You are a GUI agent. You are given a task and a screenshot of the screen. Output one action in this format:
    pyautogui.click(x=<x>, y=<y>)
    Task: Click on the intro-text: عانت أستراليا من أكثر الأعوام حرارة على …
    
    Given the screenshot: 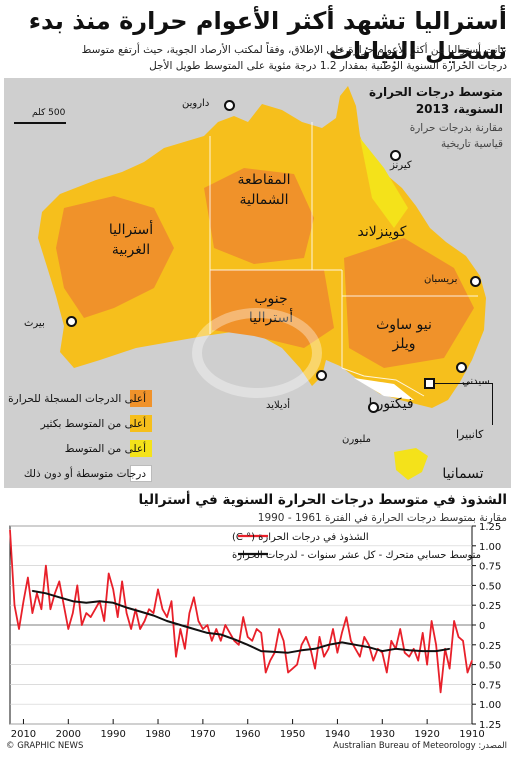 What is the action you would take?
    pyautogui.click(x=259, y=58)
    